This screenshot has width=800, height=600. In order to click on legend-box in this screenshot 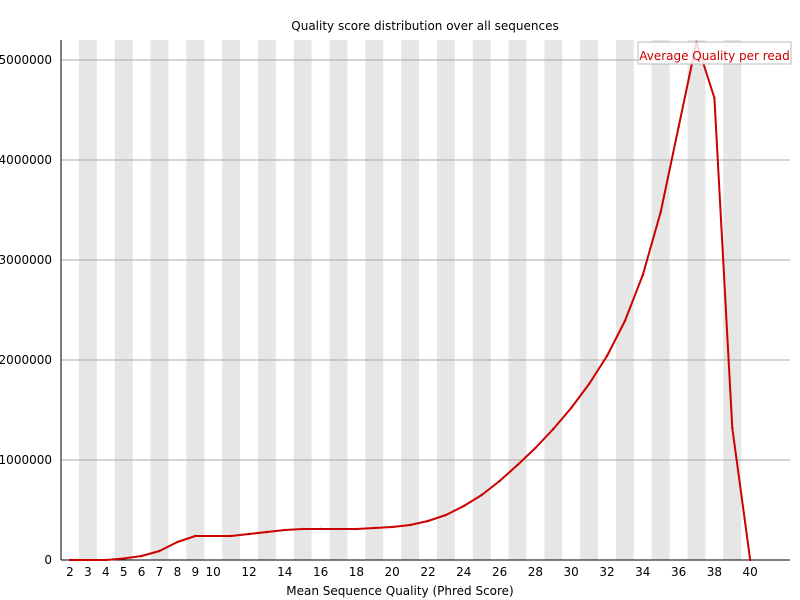, I will do `click(714, 53)`.